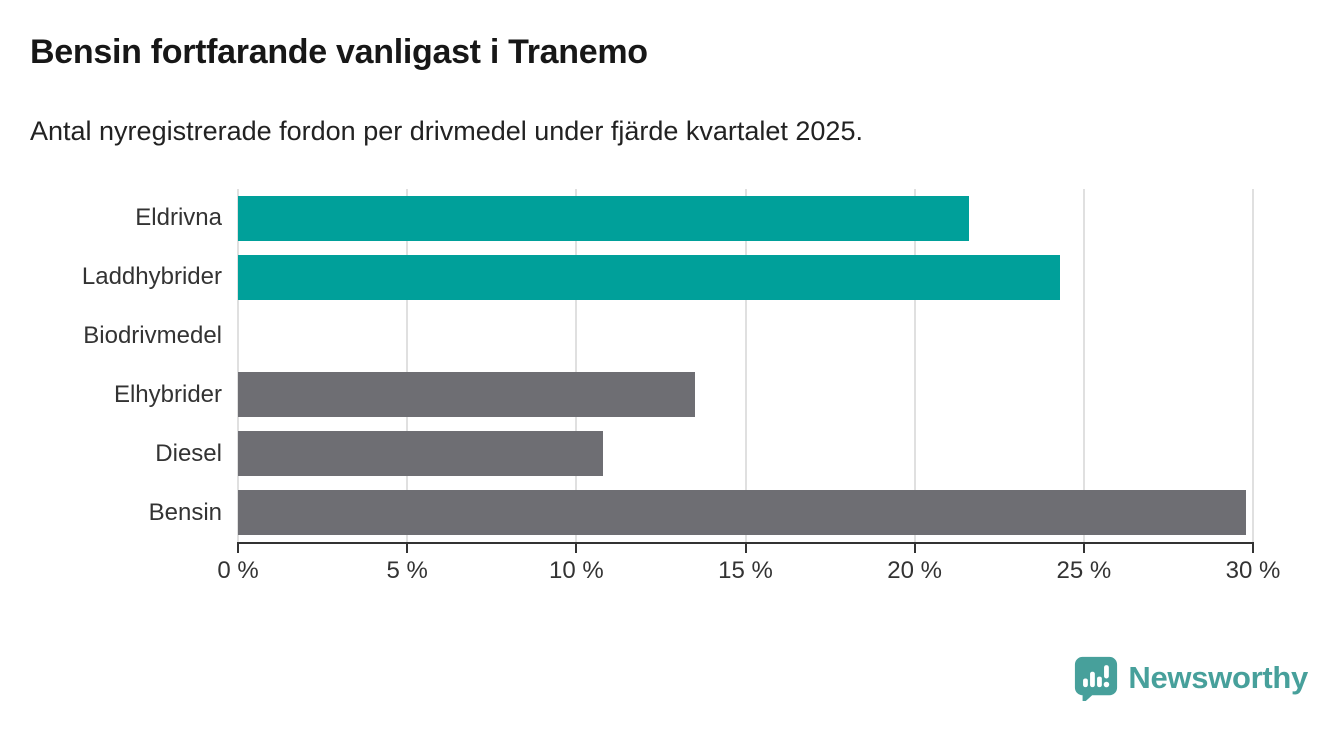 The image size is (1340, 733). What do you see at coordinates (178, 218) in the screenshot?
I see `category-label: Eldrivna` at bounding box center [178, 218].